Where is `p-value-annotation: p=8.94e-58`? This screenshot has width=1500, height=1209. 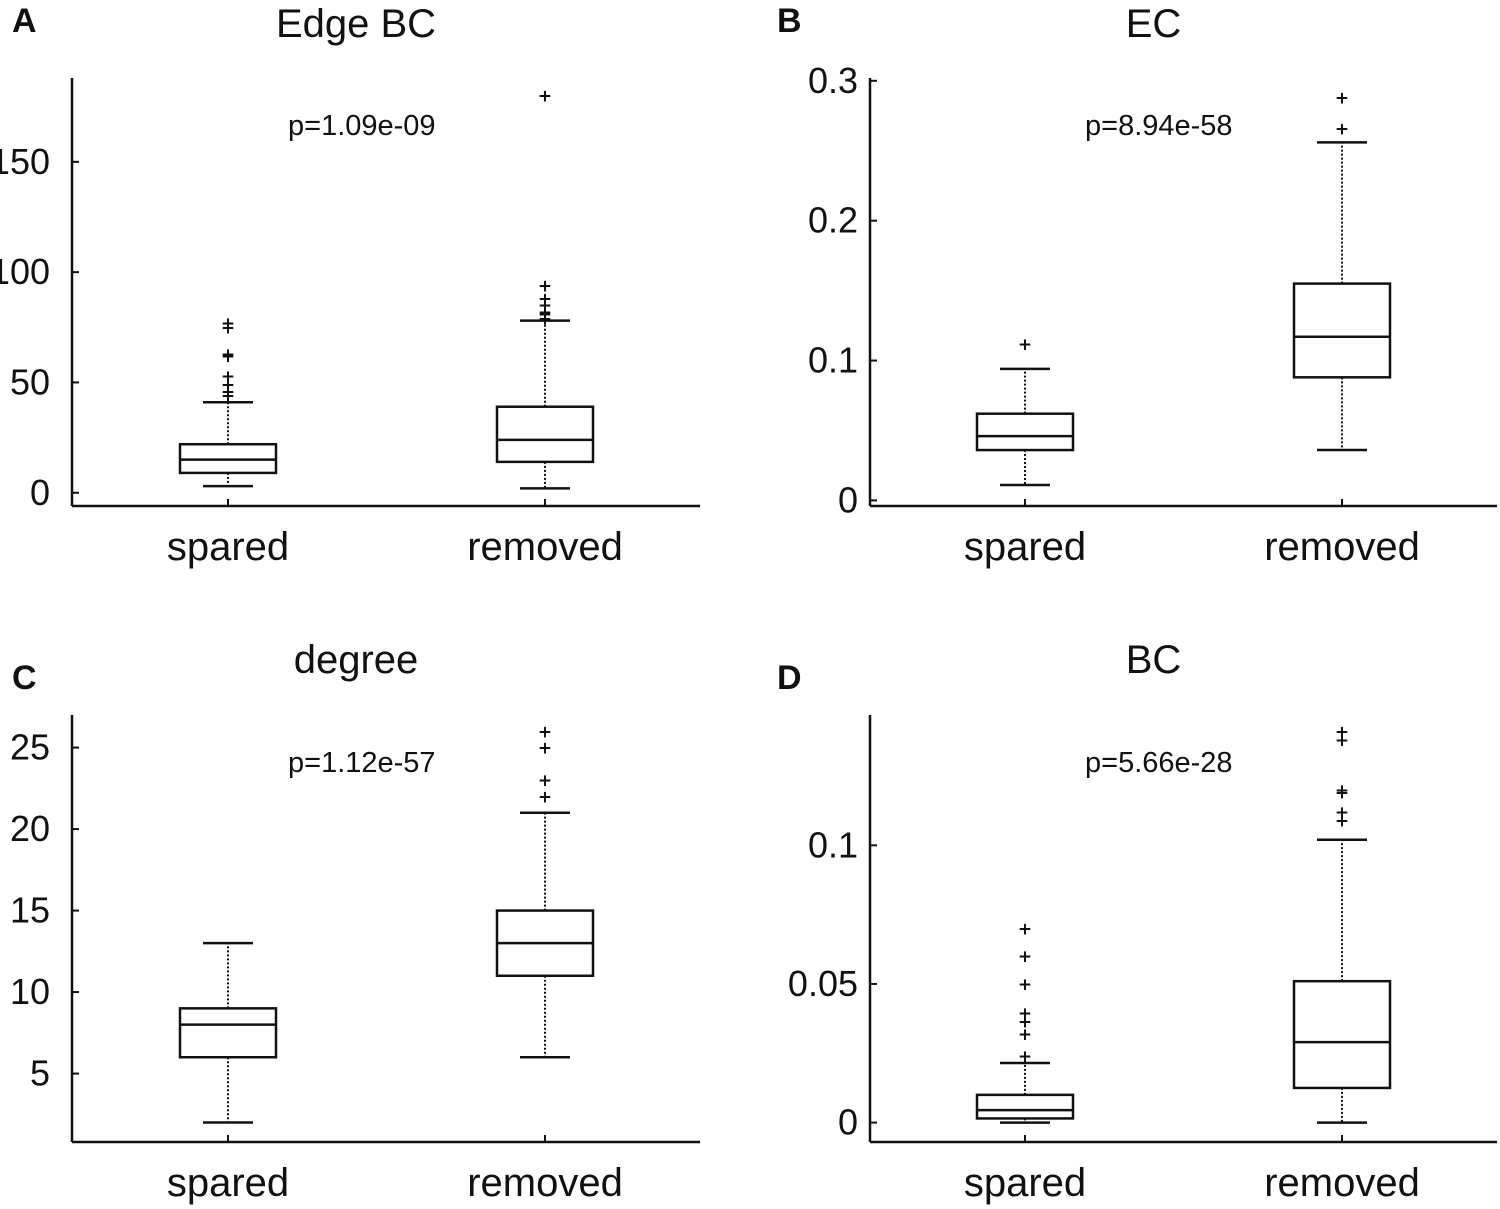 p-value-annotation: p=8.94e-58 is located at coordinates (1159, 126).